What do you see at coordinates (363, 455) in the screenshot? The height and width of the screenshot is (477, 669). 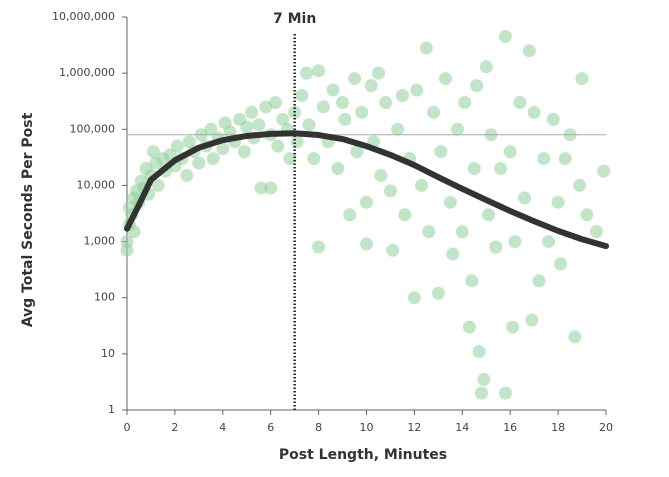 I see `x-axis-title: Post Length, Minutes` at bounding box center [363, 455].